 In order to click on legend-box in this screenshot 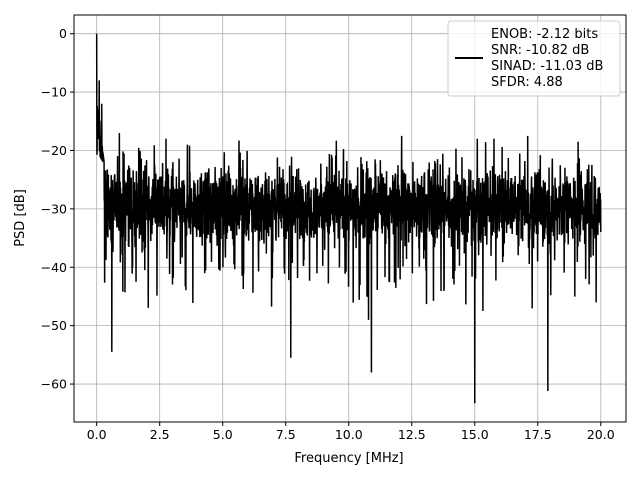, I will do `click(534, 58)`.